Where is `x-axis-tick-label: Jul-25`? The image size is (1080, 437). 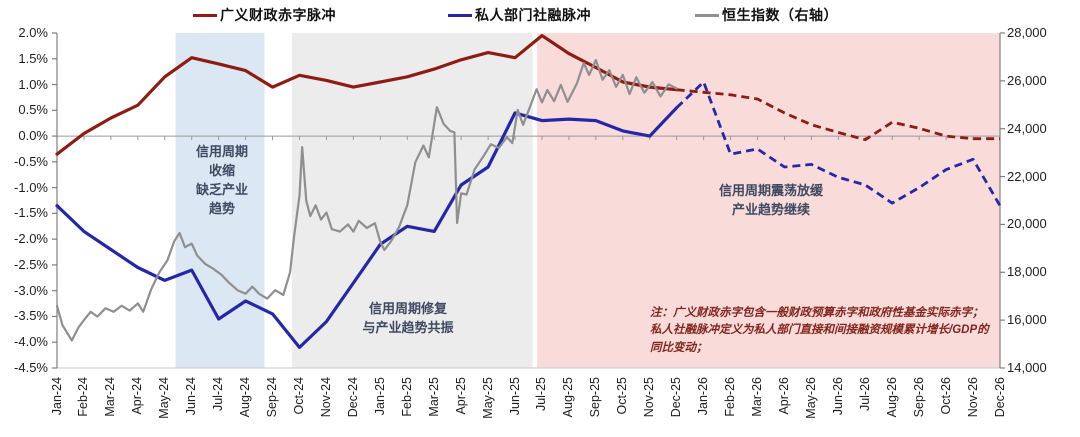 x-axis-tick-label: Jul-25 is located at coordinates (541, 394).